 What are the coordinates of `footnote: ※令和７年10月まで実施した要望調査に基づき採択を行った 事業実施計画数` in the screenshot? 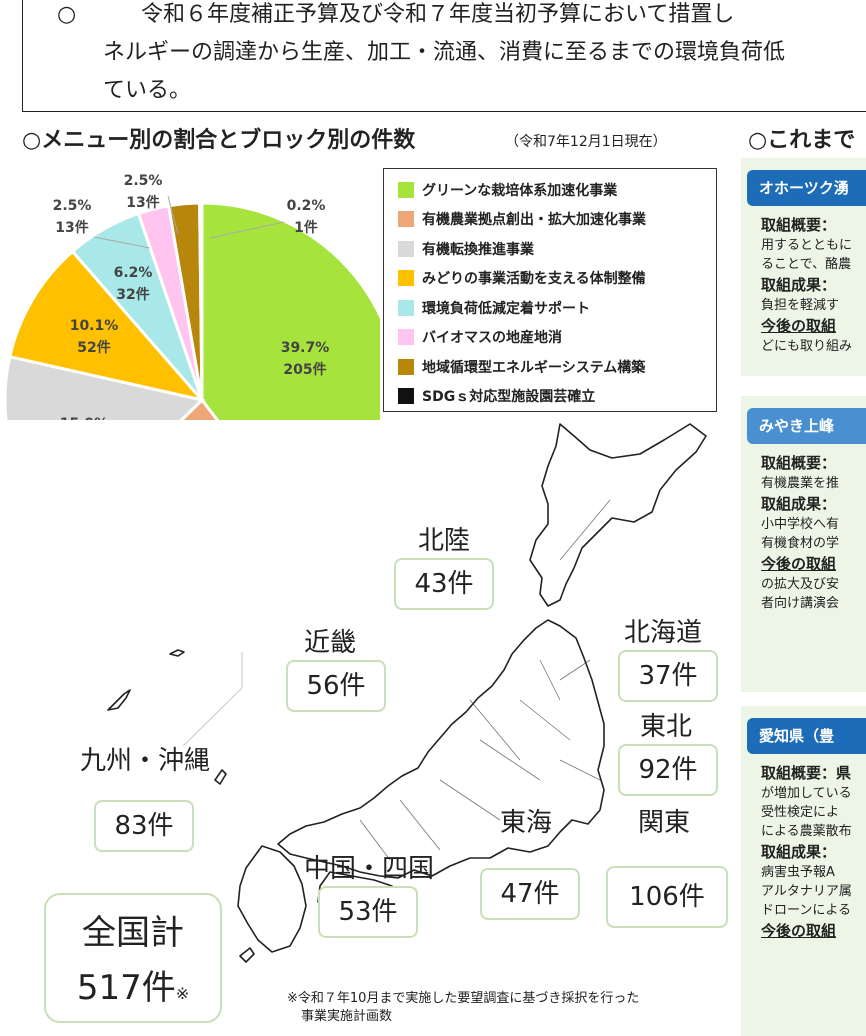 It's located at (507, 1008).